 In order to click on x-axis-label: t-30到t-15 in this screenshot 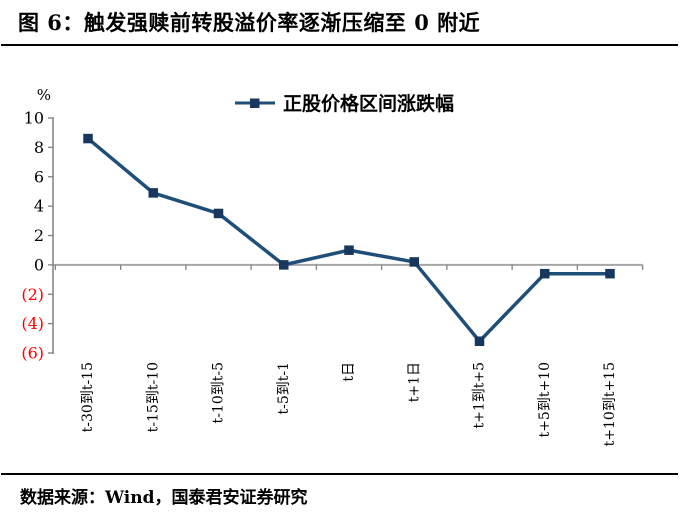, I will do `click(88, 397)`.